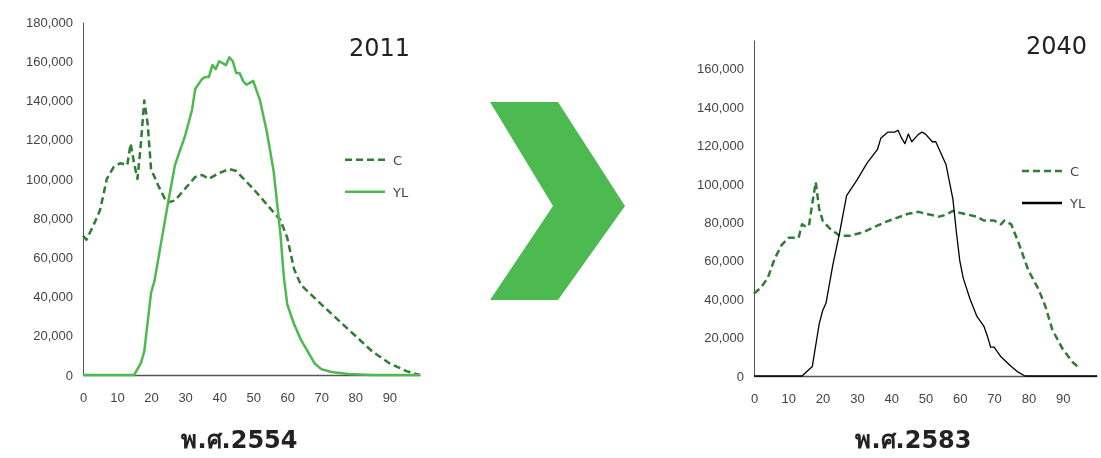 The width and height of the screenshot is (1101, 458). I want to click on y-tick-label: 180,000, so click(49, 22).